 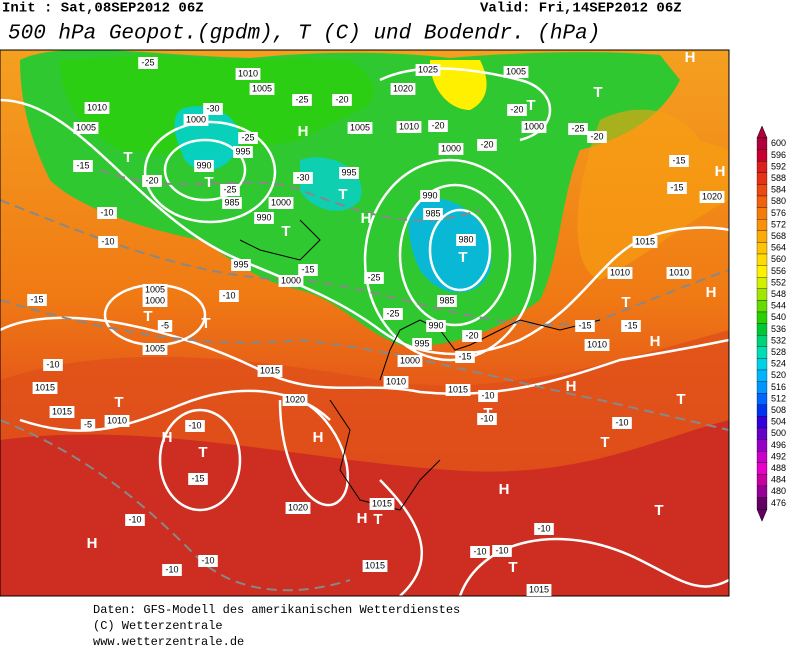 I want to click on footer-url: www.wetterzentrale.de, so click(x=168, y=641).